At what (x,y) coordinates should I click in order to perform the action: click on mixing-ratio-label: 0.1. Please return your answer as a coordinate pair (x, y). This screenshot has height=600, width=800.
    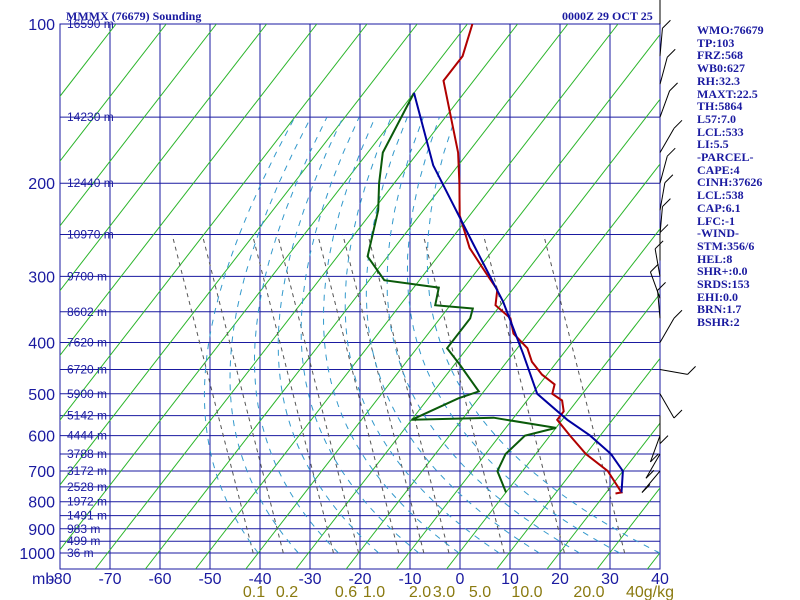
    Looking at the image, I should click on (254, 592).